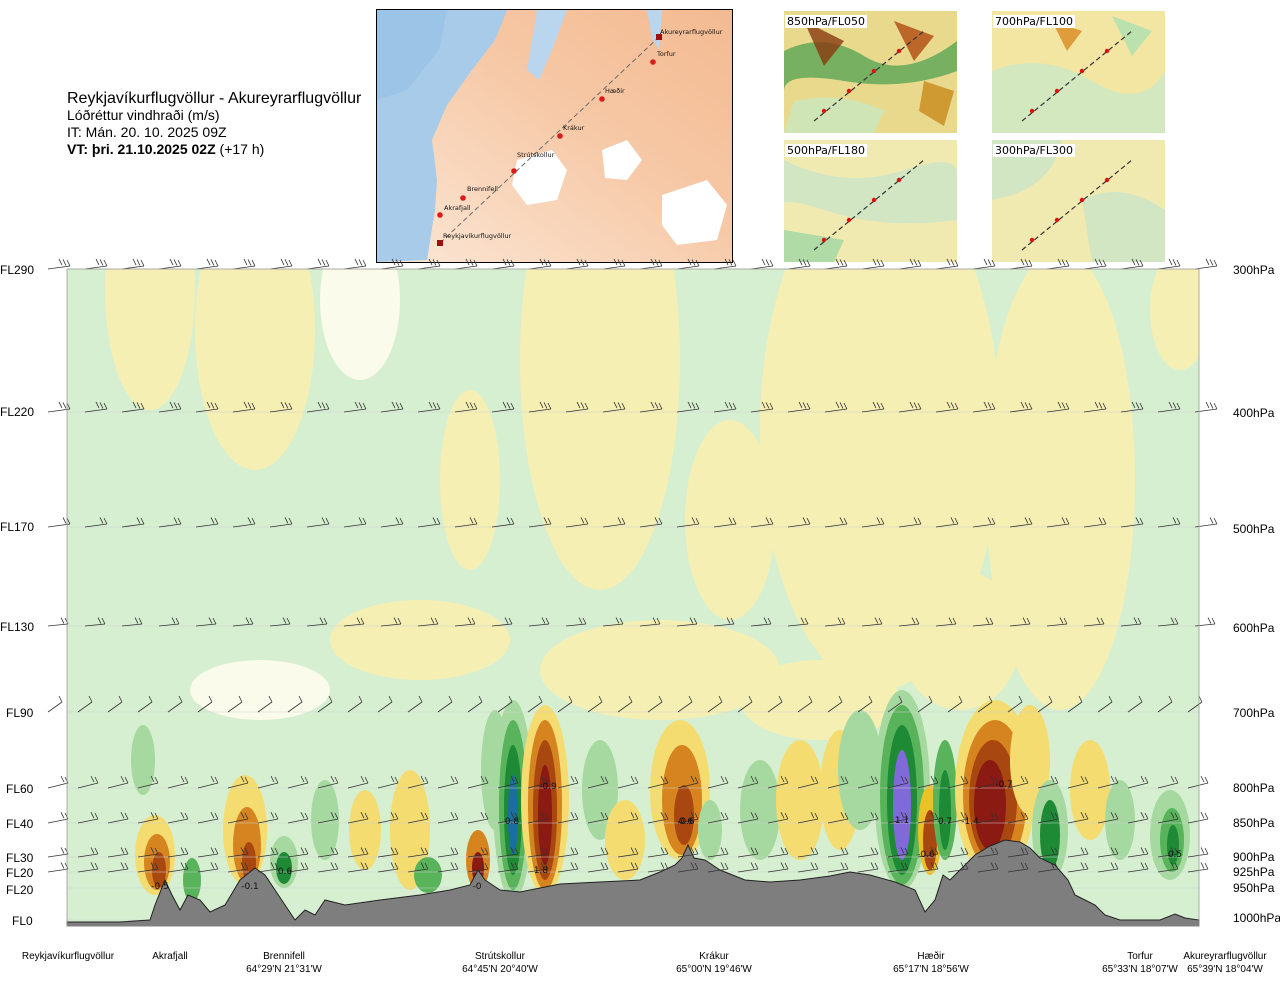 The image size is (1280, 981). What do you see at coordinates (653, 62) in the screenshot?
I see `waypoint-torfur` at bounding box center [653, 62].